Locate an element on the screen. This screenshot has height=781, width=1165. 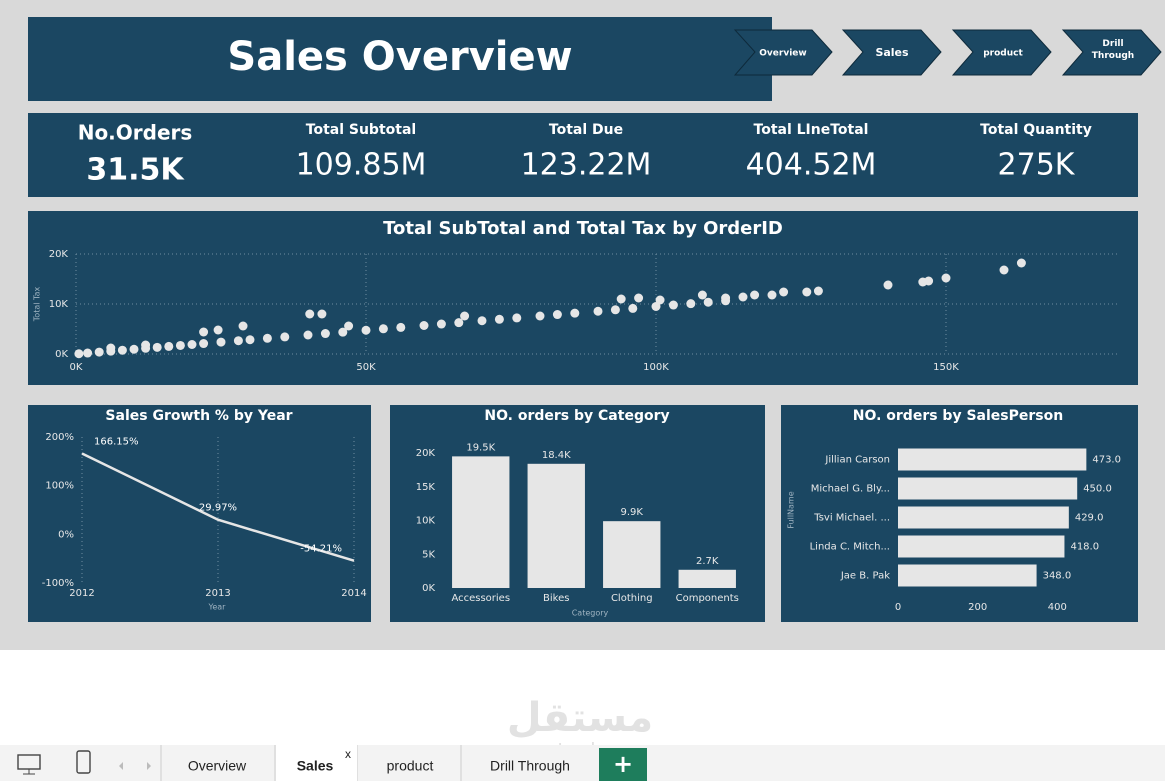
y-tick-label: 100% is located at coordinates (59, 486).